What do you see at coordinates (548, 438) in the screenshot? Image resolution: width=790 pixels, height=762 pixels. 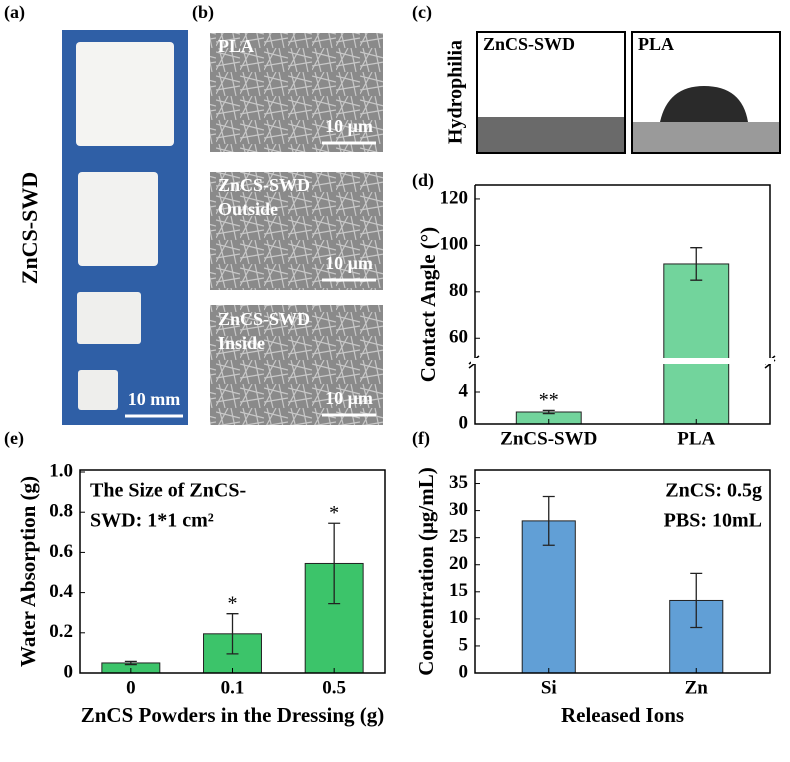 I see `x-tick-label: ZnCS-SWD` at bounding box center [548, 438].